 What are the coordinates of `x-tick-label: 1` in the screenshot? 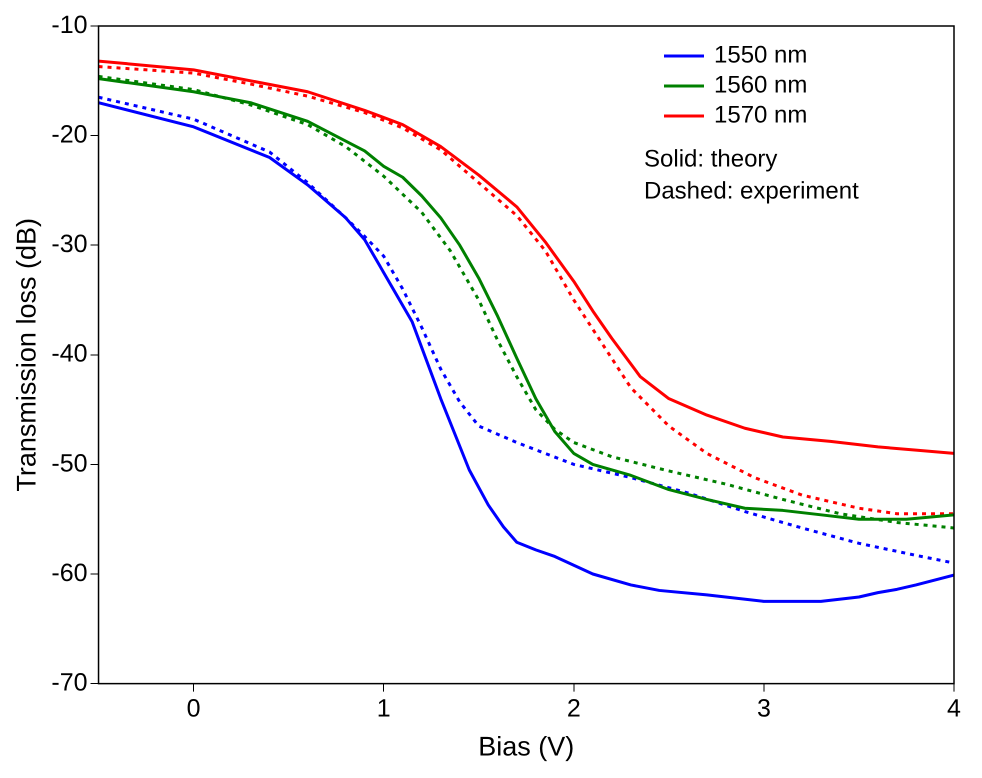 It's located at (383, 708).